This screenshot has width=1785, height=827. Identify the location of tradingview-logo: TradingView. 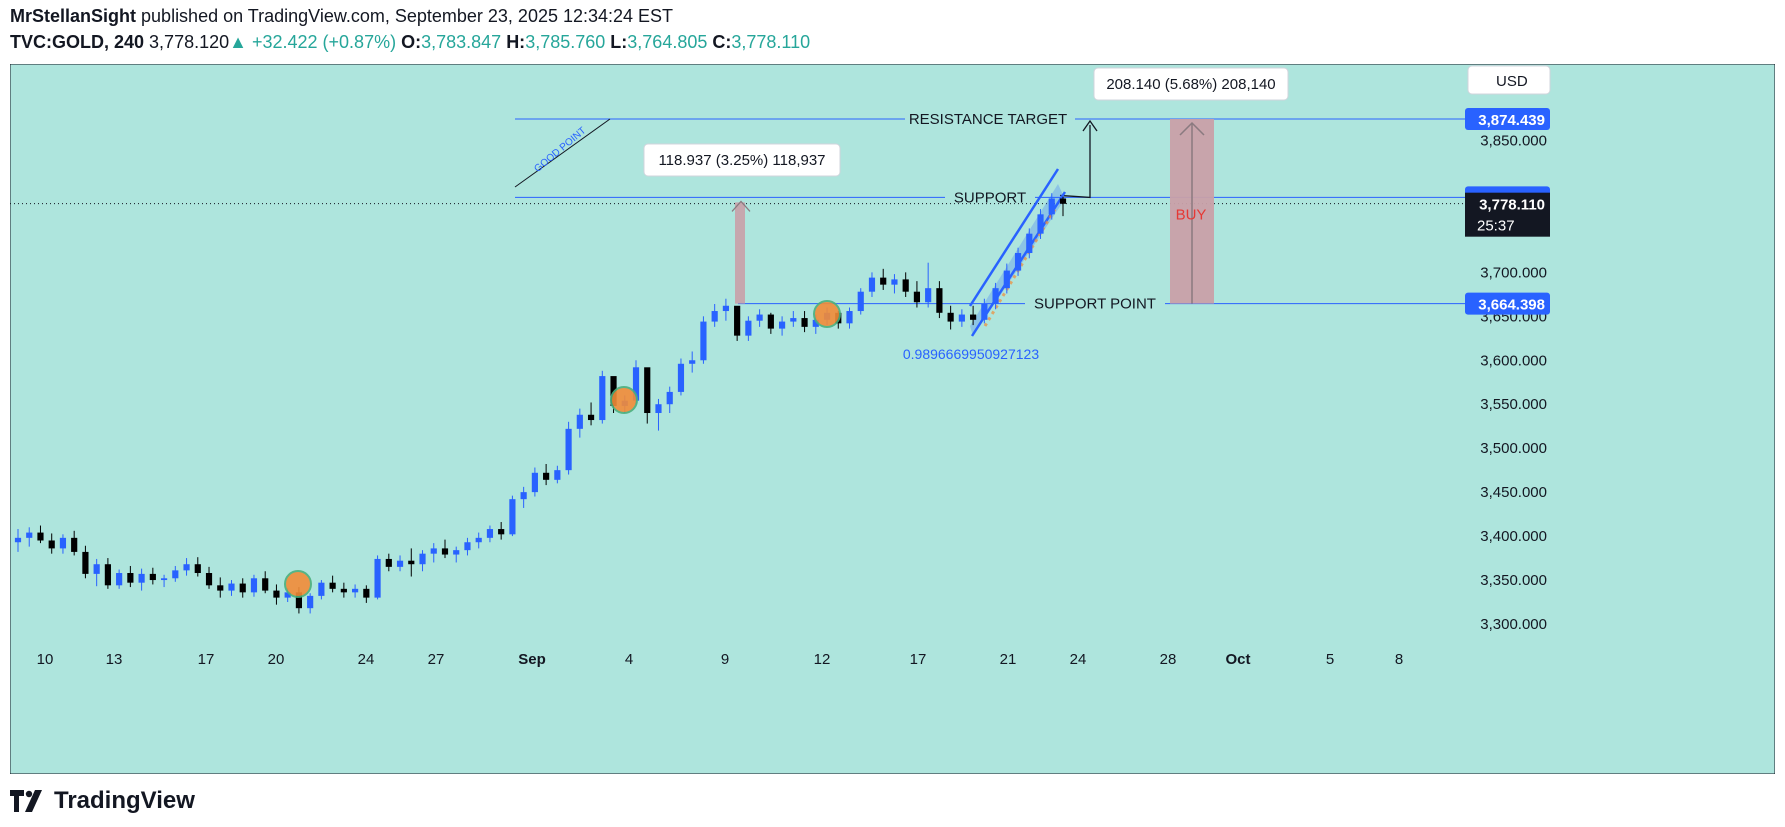
(102, 801).